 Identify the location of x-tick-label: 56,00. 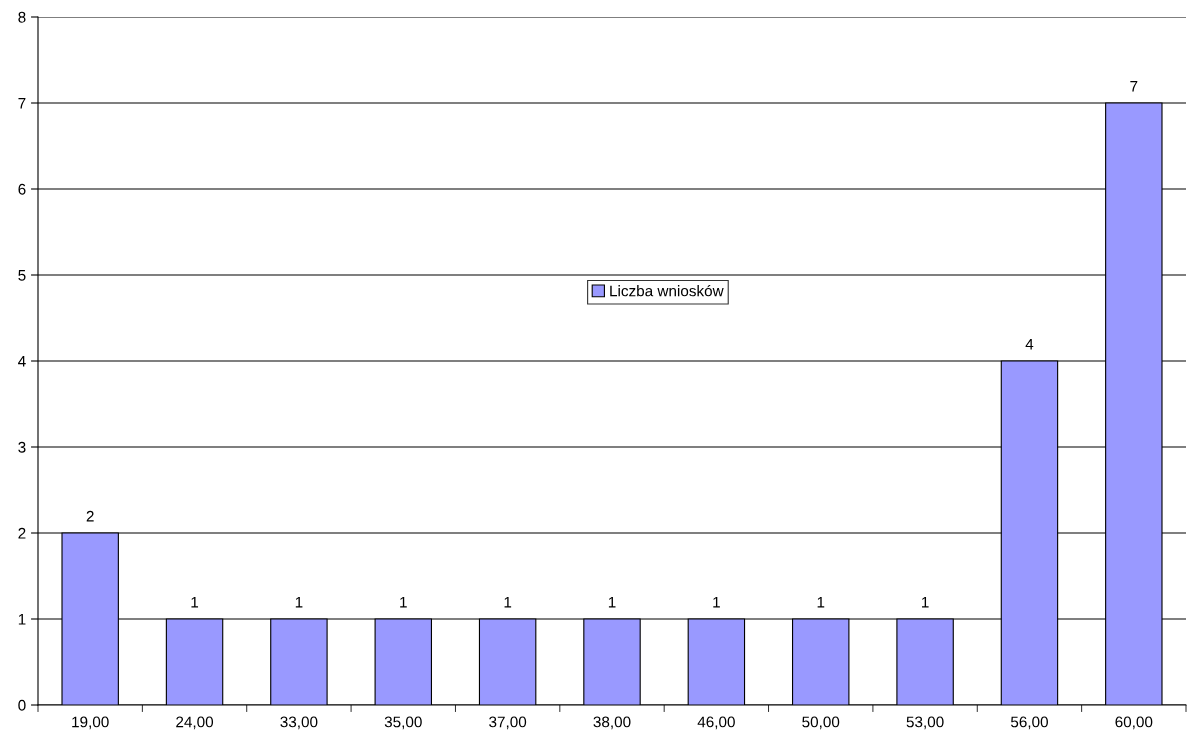
(1029, 723).